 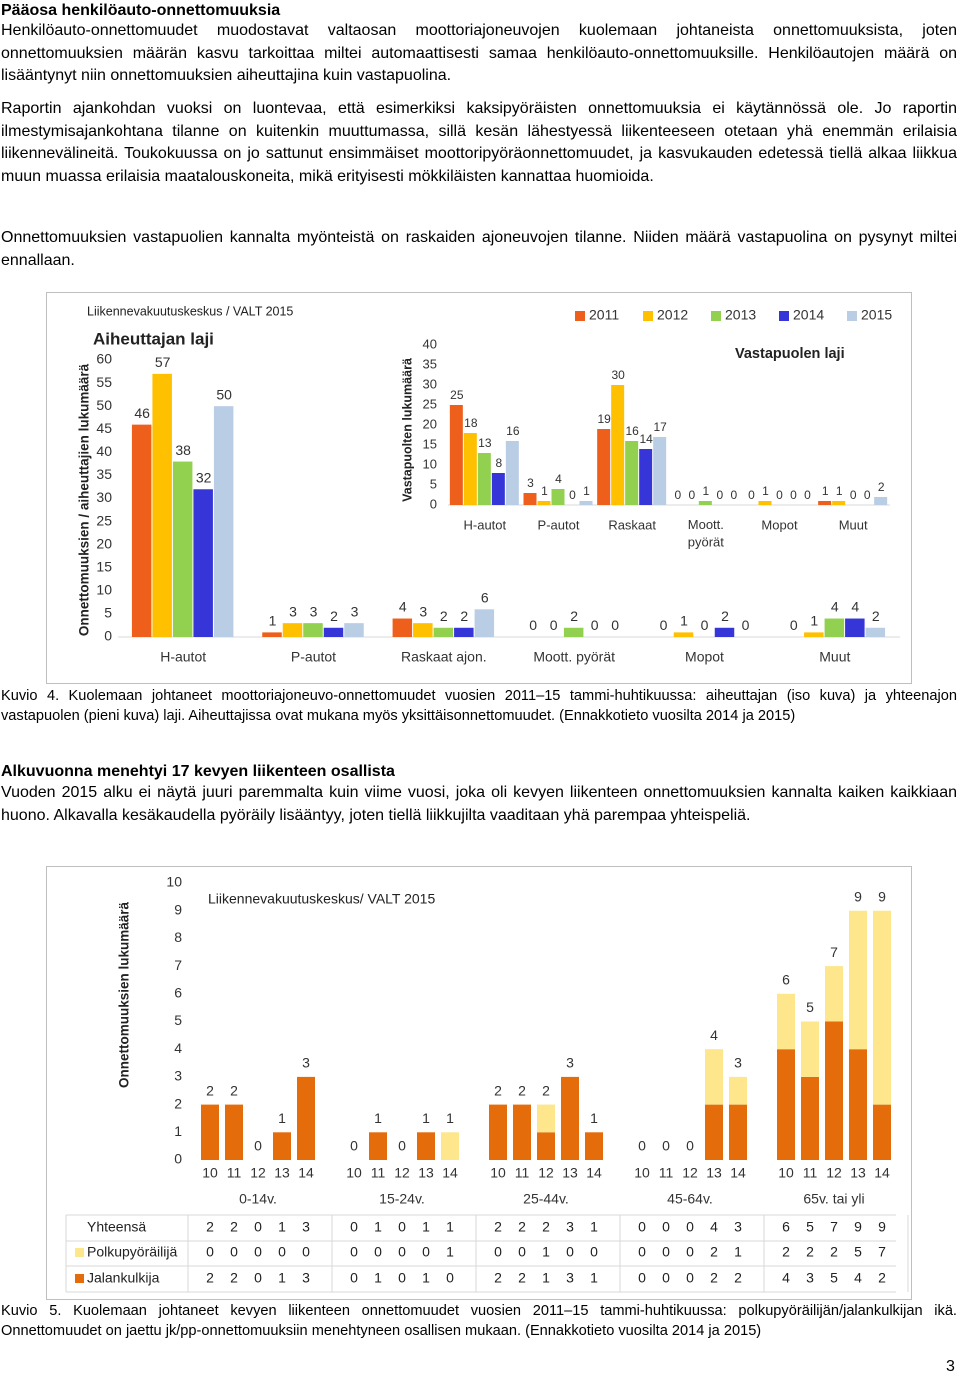 What do you see at coordinates (618, 375) in the screenshot?
I see `data-label: 30` at bounding box center [618, 375].